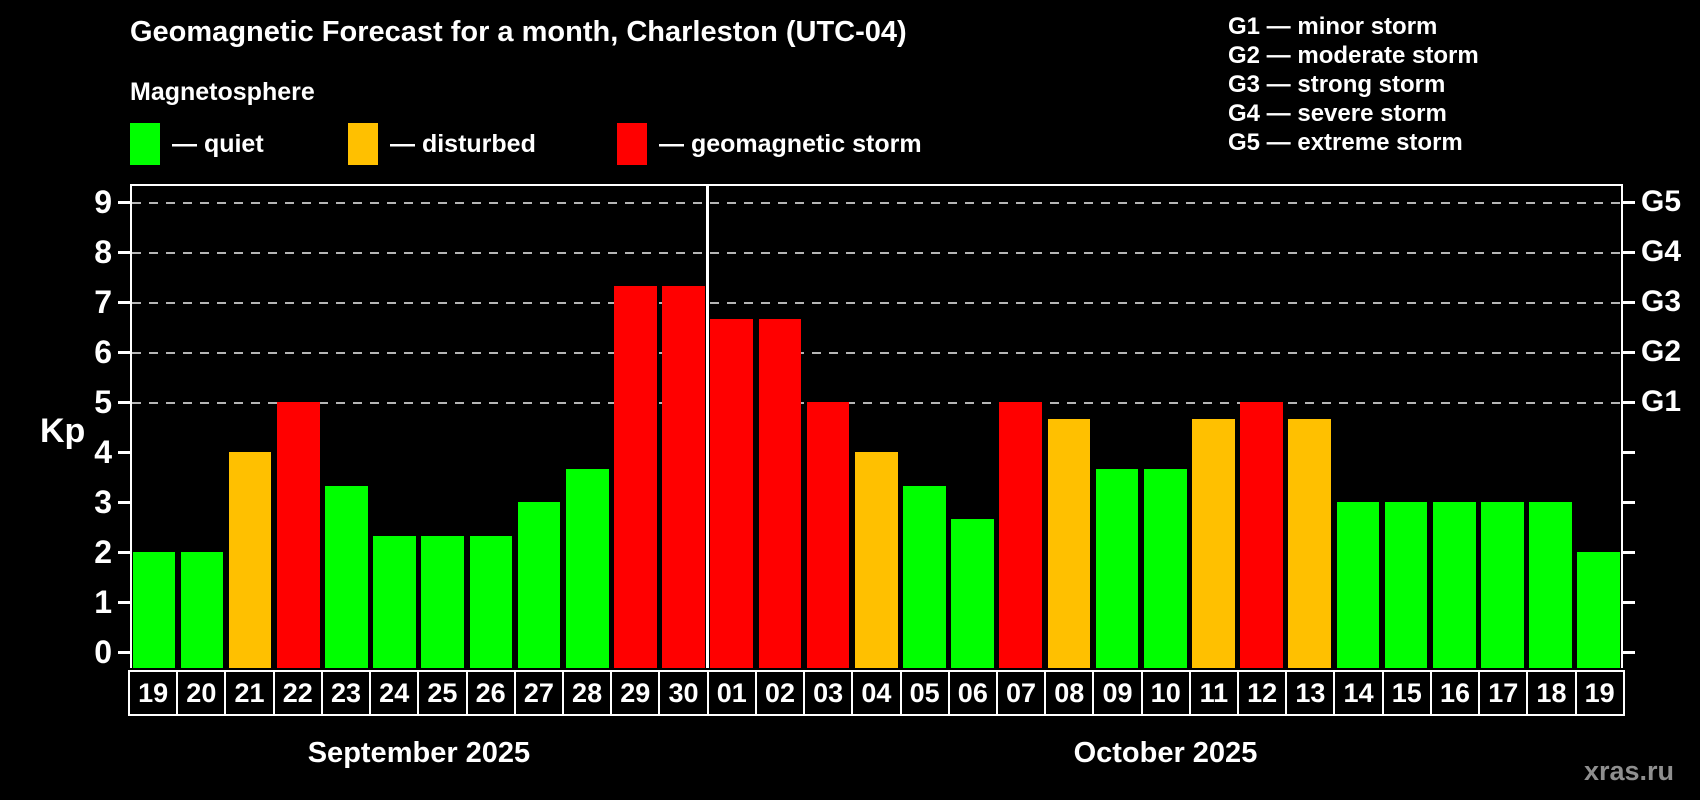 Image resolution: width=1700 pixels, height=800 pixels. I want to click on date-cell-26: 26, so click(490, 693).